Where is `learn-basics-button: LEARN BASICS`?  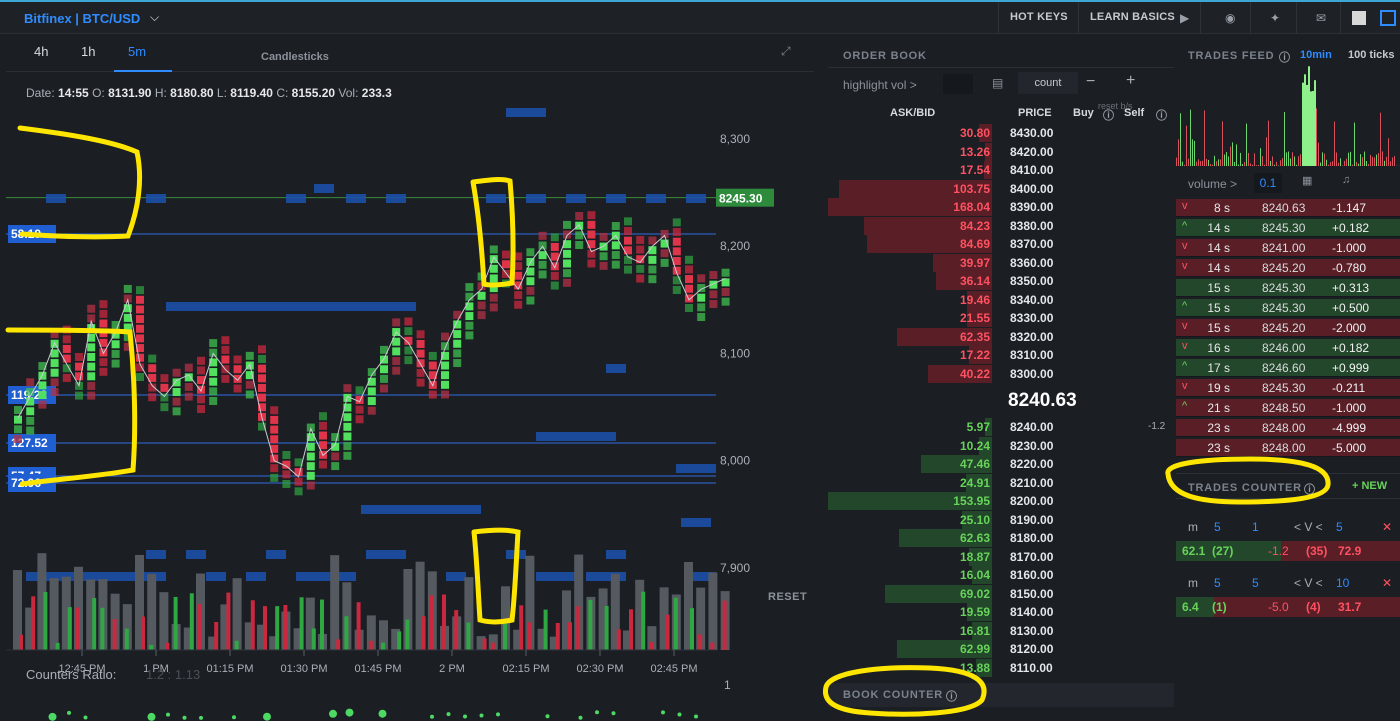 learn-basics-button: LEARN BASICS is located at coordinates (1132, 17).